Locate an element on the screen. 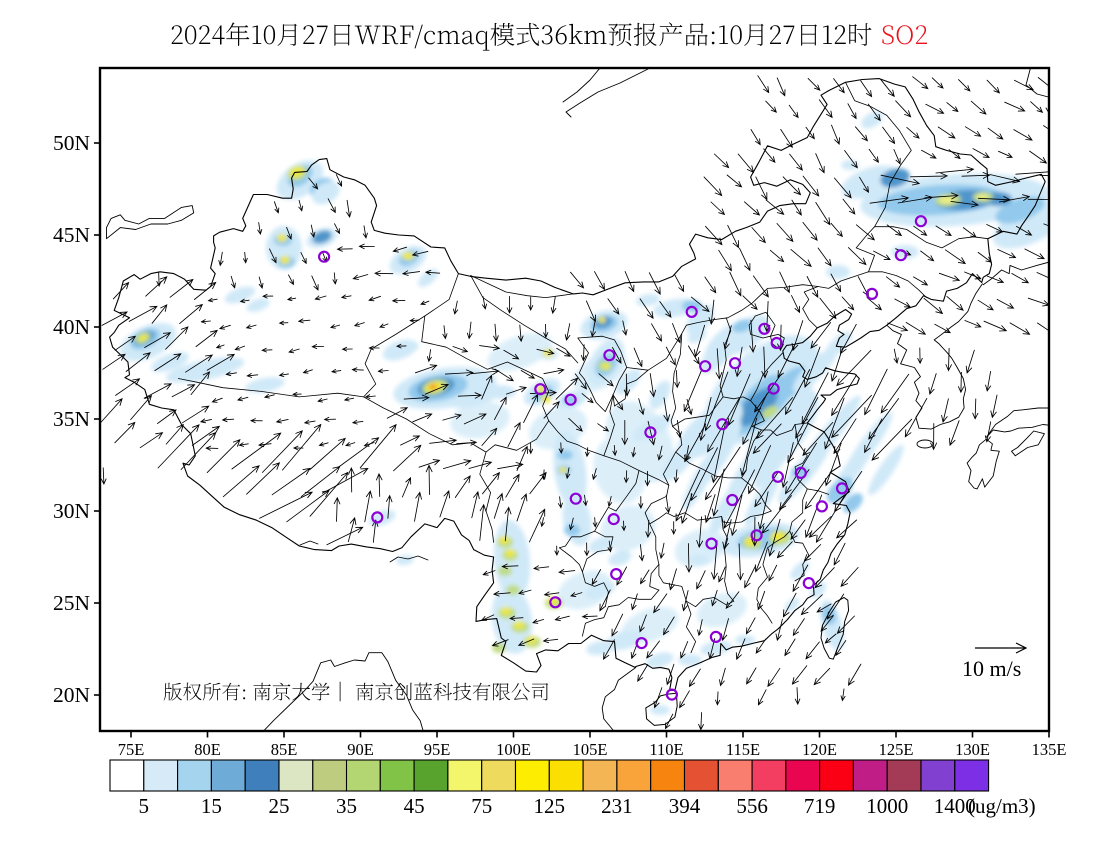  svg-text: 35 is located at coordinates (346, 806).